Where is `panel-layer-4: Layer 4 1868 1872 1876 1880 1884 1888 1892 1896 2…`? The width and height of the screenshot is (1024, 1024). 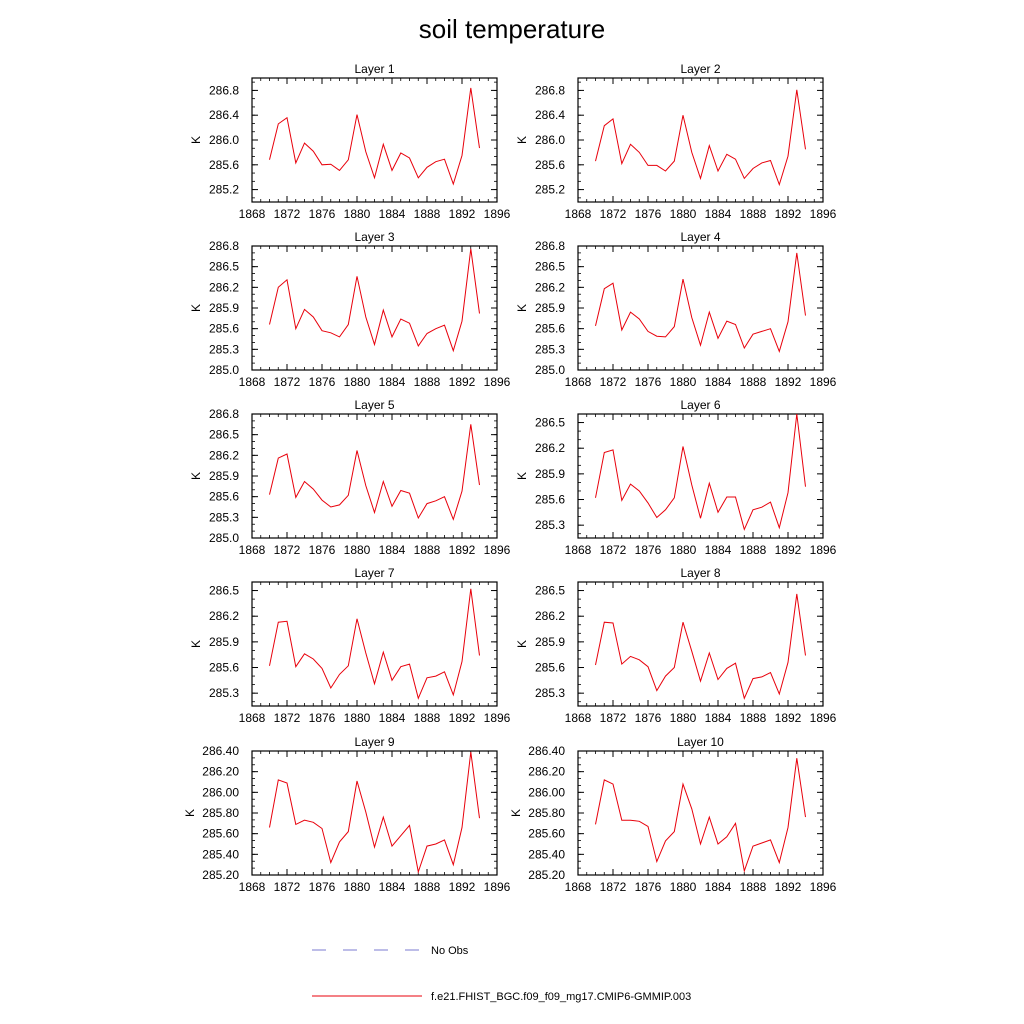 panel-layer-4: Layer 4 1868 1872 1876 1880 1884 1888 1892 1896 2… is located at coordinates (676, 309).